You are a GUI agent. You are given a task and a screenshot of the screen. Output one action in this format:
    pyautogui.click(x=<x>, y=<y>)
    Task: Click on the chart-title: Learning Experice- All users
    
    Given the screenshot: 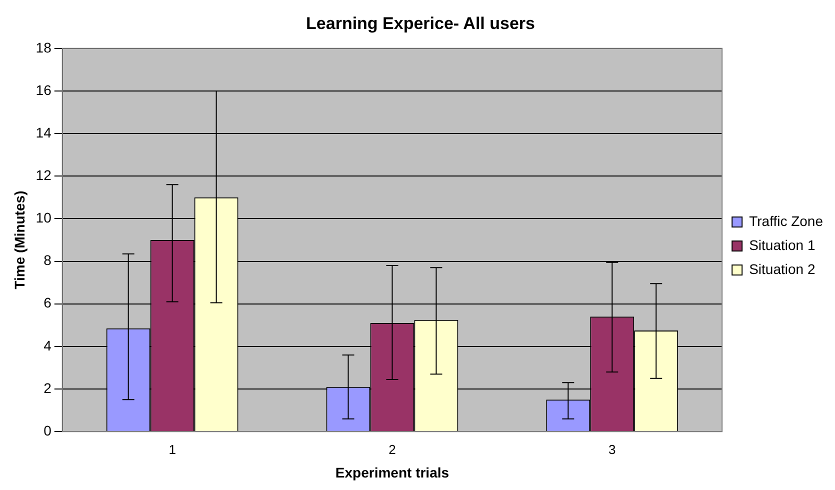 What is the action you would take?
    pyautogui.click(x=420, y=23)
    